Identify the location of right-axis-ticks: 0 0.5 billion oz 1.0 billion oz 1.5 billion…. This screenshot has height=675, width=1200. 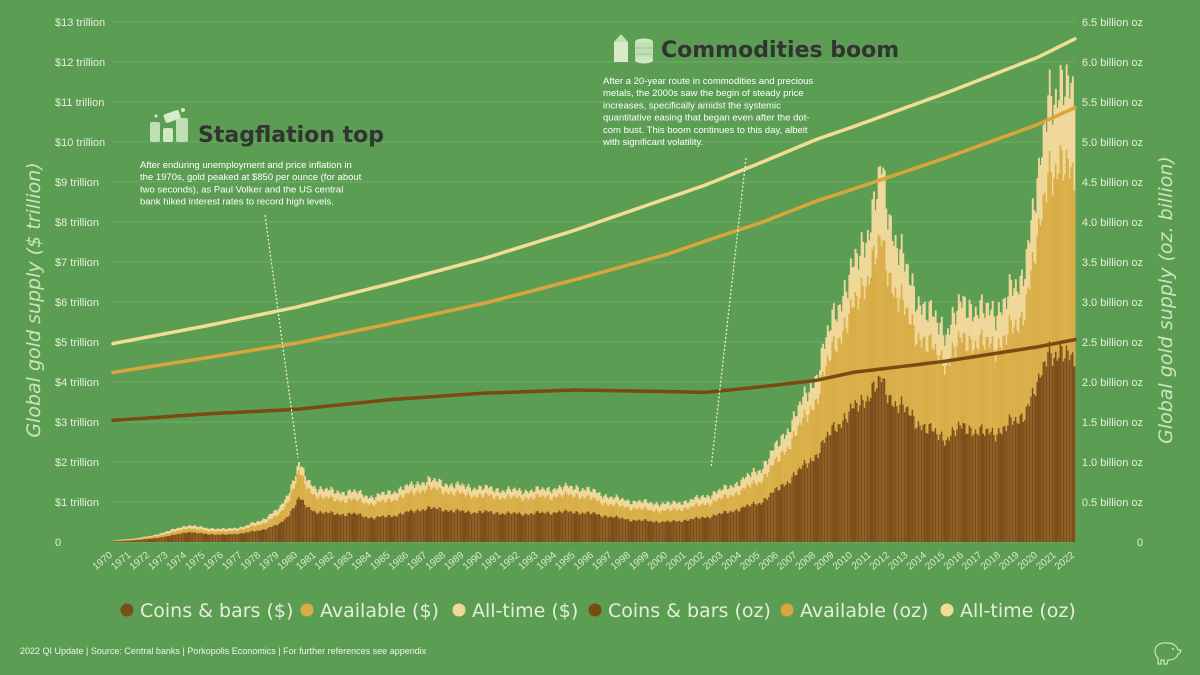
(1112, 283).